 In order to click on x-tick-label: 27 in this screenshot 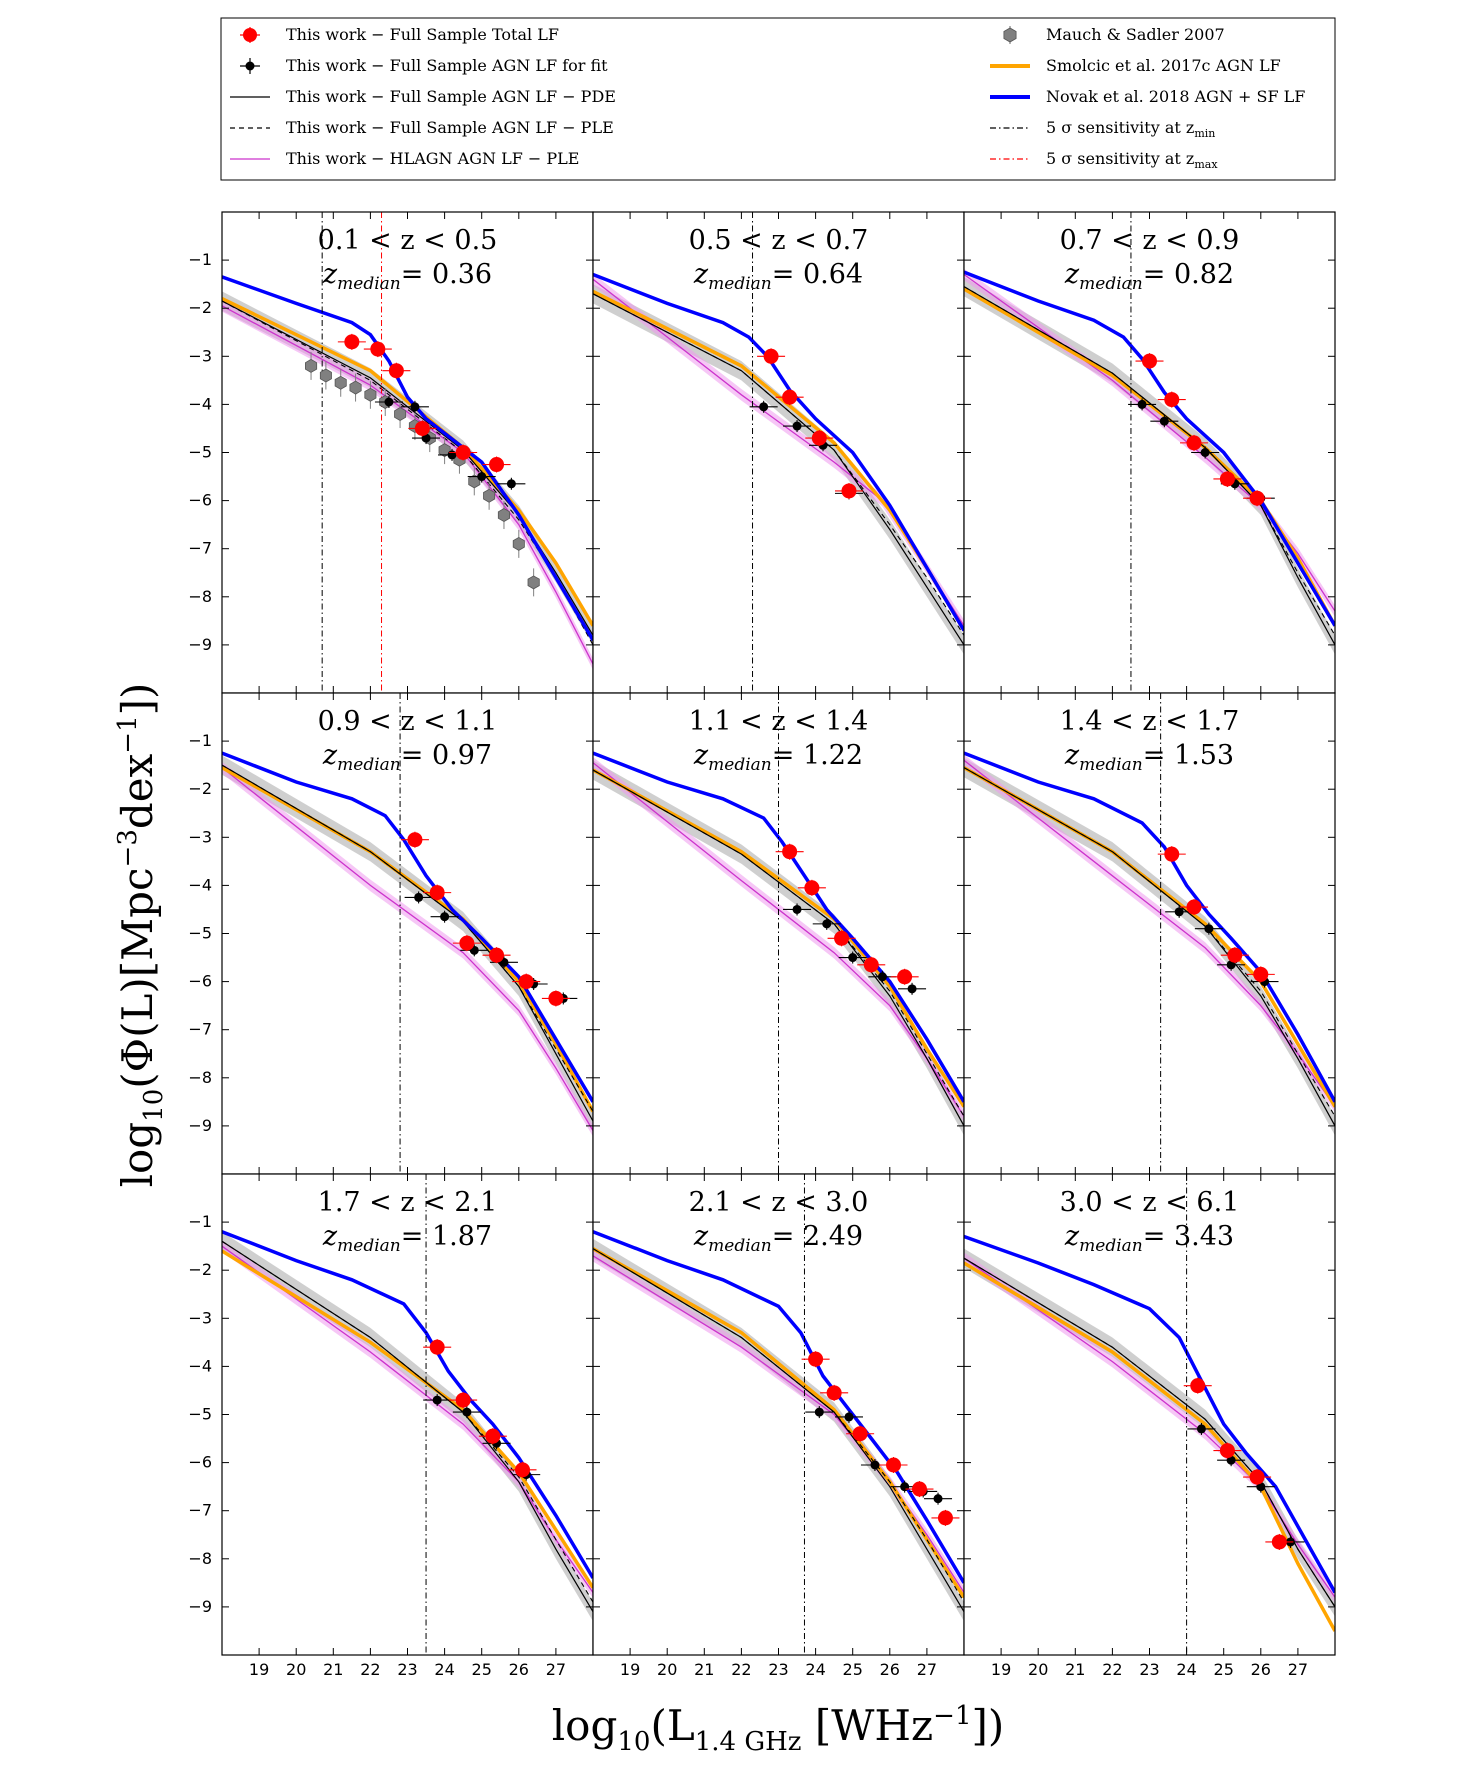, I will do `click(927, 1669)`.